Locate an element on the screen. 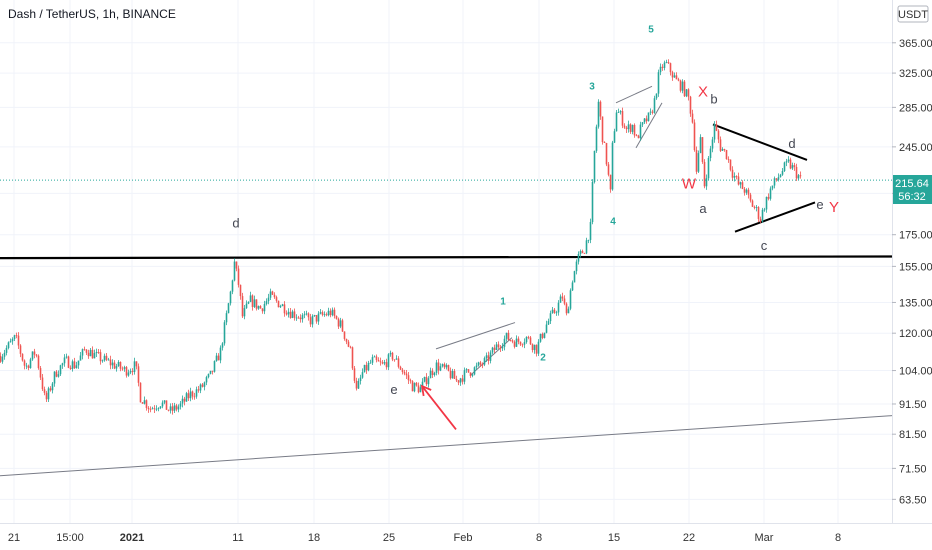  time-axis: 21 15:00 2021 11 18 25 Feb 8 15 22 Mar 8 is located at coordinates (424, 538).